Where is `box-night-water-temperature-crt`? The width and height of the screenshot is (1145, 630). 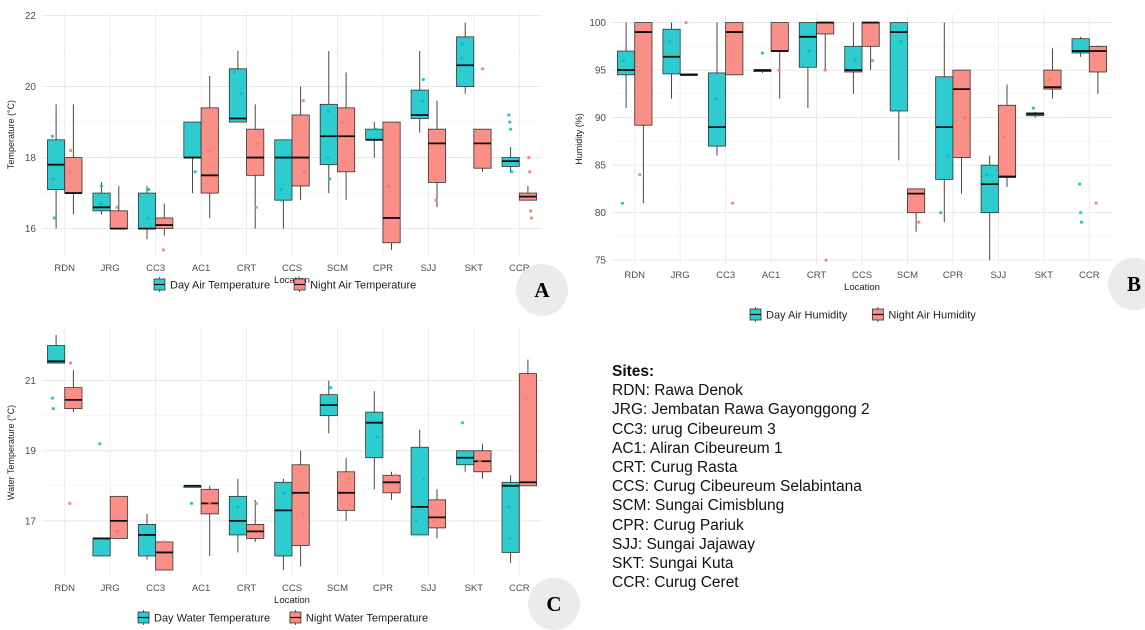 box-night-water-temperature-crt is located at coordinates (255, 520).